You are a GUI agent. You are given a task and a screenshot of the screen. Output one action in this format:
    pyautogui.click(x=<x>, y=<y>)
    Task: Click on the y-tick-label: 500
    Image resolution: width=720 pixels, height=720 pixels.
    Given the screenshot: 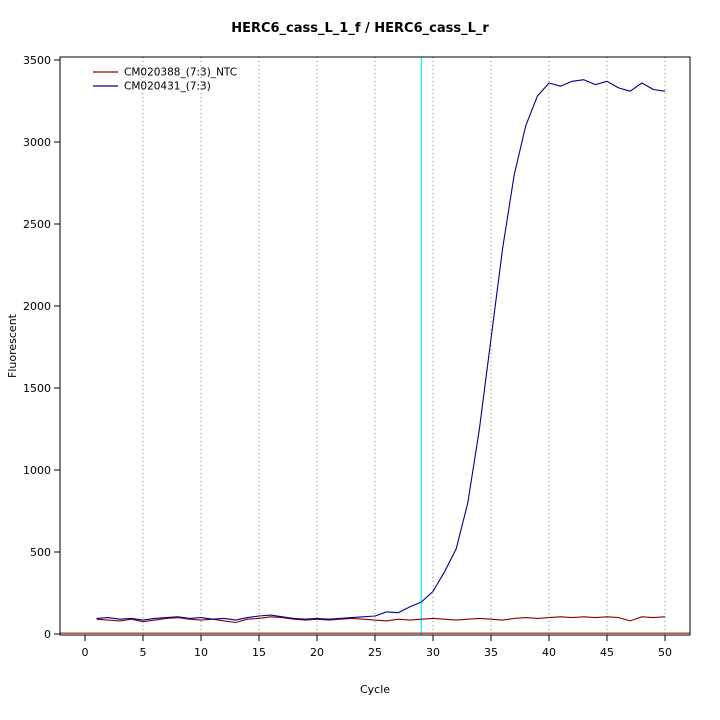 What is the action you would take?
    pyautogui.click(x=40, y=552)
    